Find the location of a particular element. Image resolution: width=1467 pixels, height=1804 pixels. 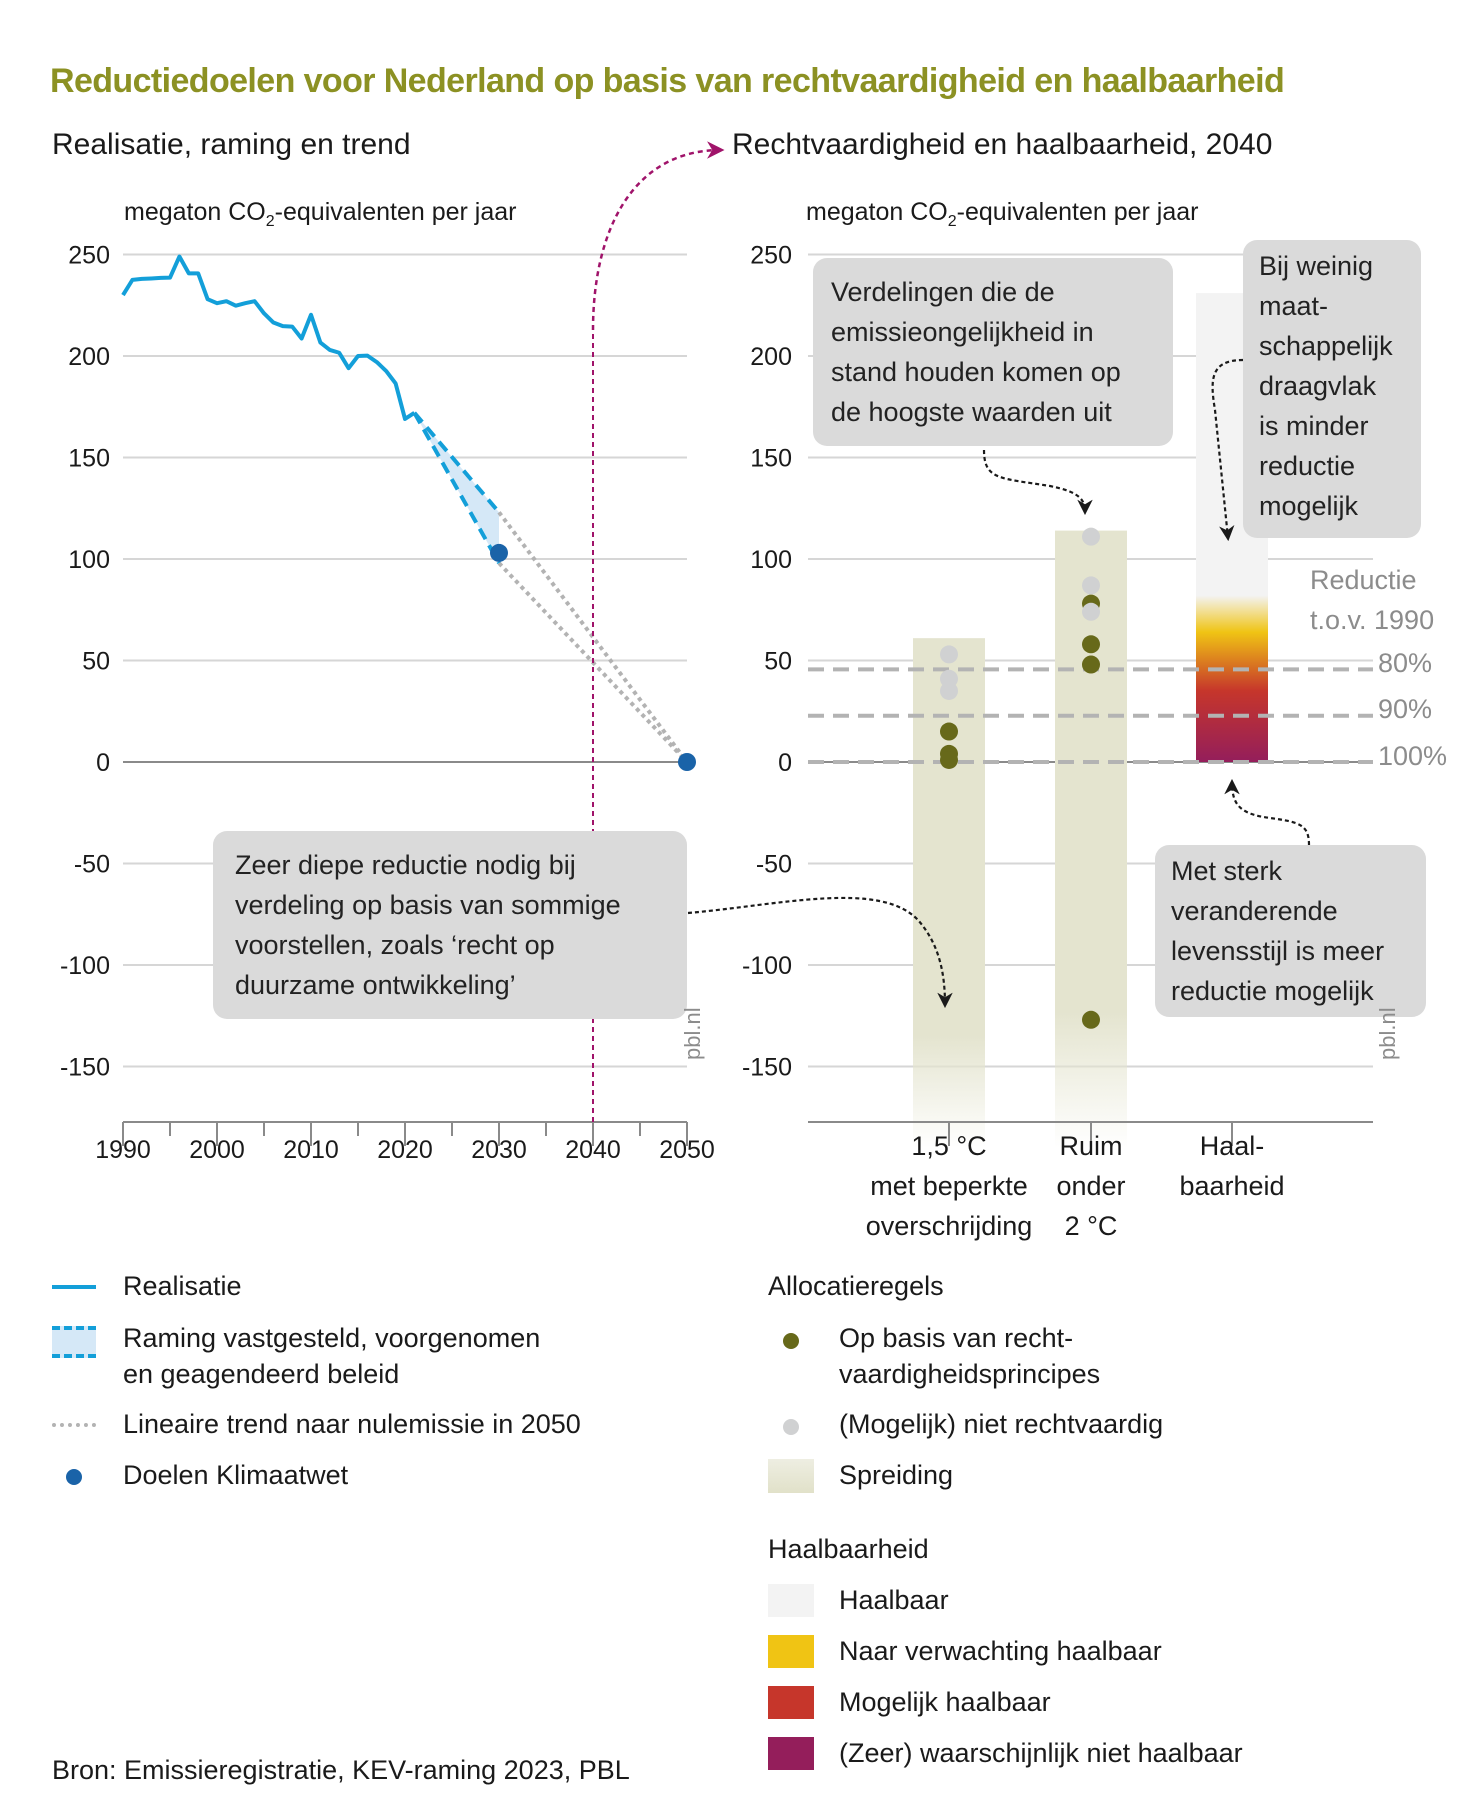

reduction-label-90: 90% is located at coordinates (1405, 709).